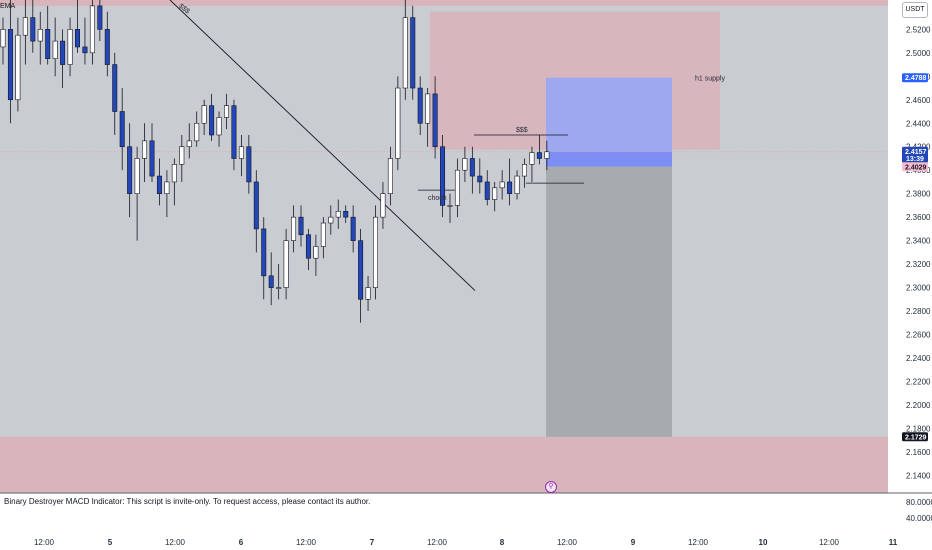  What do you see at coordinates (551, 487) in the screenshot?
I see `alert-icon: ⚲` at bounding box center [551, 487].